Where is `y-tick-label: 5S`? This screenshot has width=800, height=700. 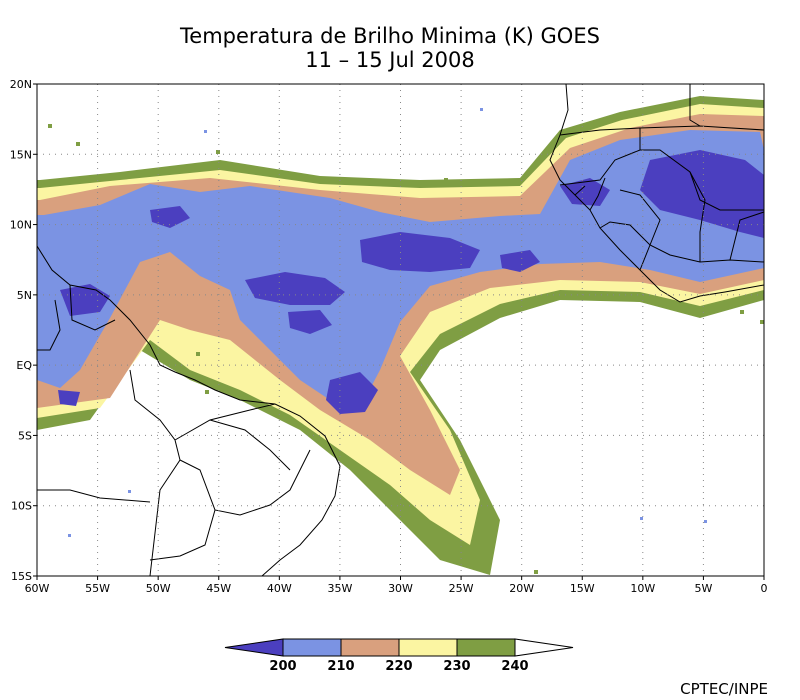
y-tick-label: 5S is located at coordinates (25, 435).